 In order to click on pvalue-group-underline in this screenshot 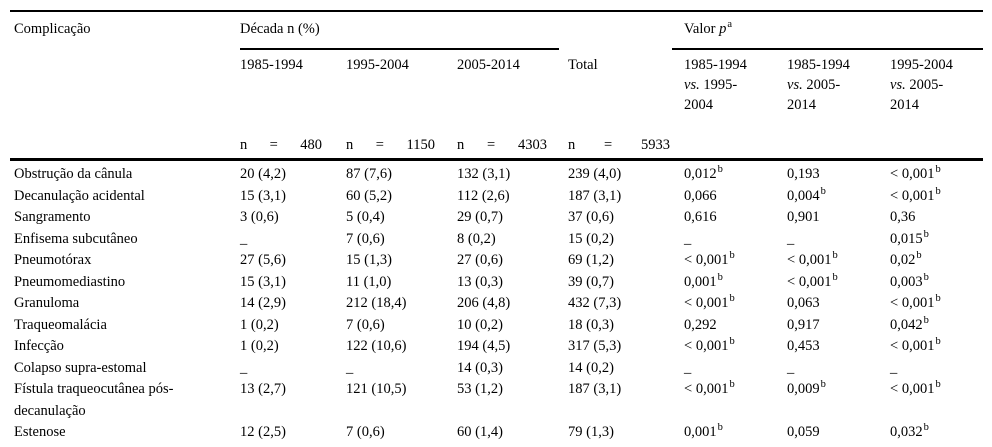, I will do `click(828, 49)`.